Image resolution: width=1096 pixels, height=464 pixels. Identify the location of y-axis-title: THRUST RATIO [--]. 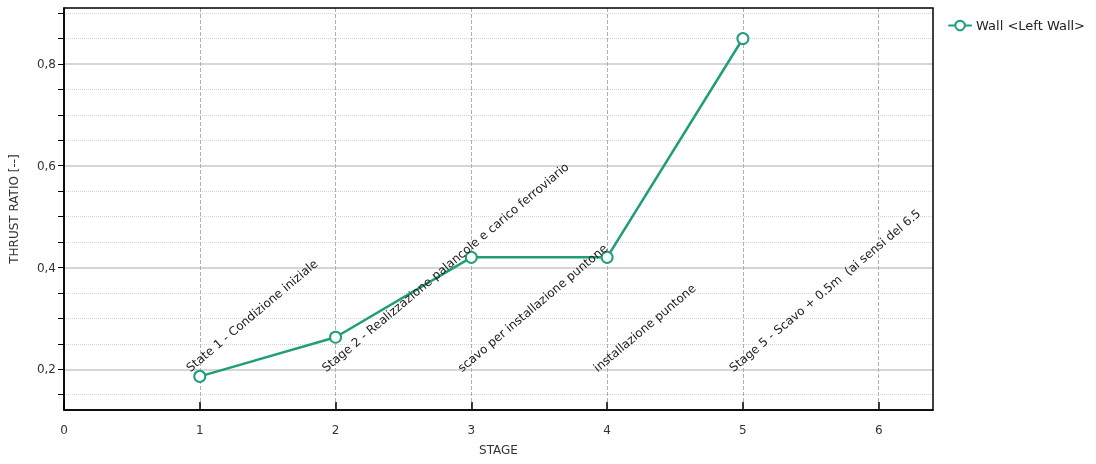
(14, 209).